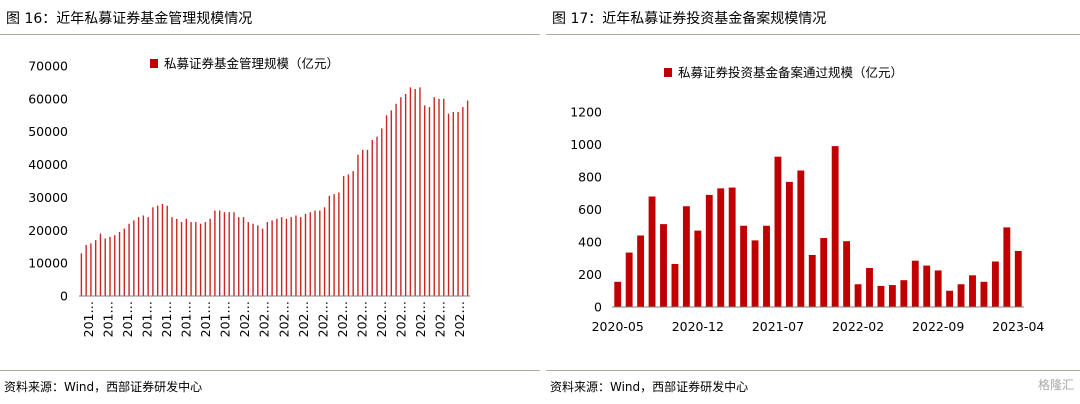  I want to click on x-tick-label: 2020-12, so click(698, 326).